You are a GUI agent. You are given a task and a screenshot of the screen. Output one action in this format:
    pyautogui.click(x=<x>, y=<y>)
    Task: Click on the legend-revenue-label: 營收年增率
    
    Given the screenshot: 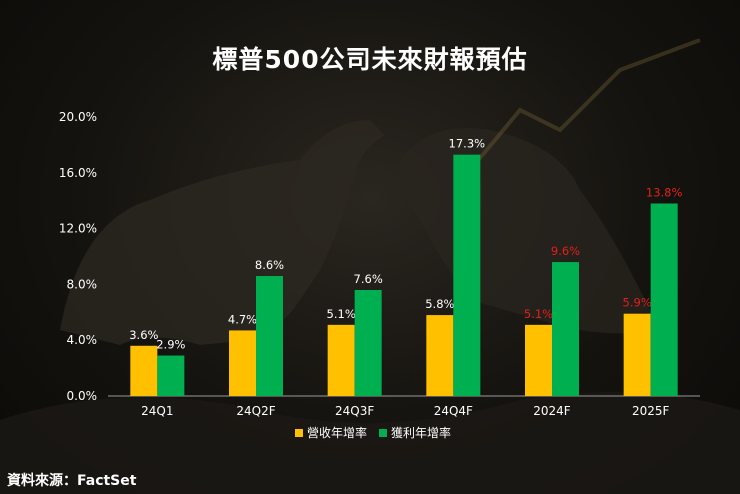 What is the action you would take?
    pyautogui.click(x=337, y=432)
    